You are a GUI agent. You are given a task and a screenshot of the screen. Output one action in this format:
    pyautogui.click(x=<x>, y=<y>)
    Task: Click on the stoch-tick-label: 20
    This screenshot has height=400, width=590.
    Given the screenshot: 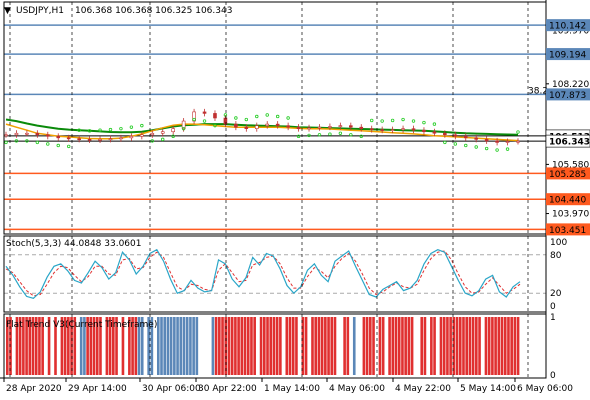 What is the action you would take?
    pyautogui.click(x=556, y=294)
    